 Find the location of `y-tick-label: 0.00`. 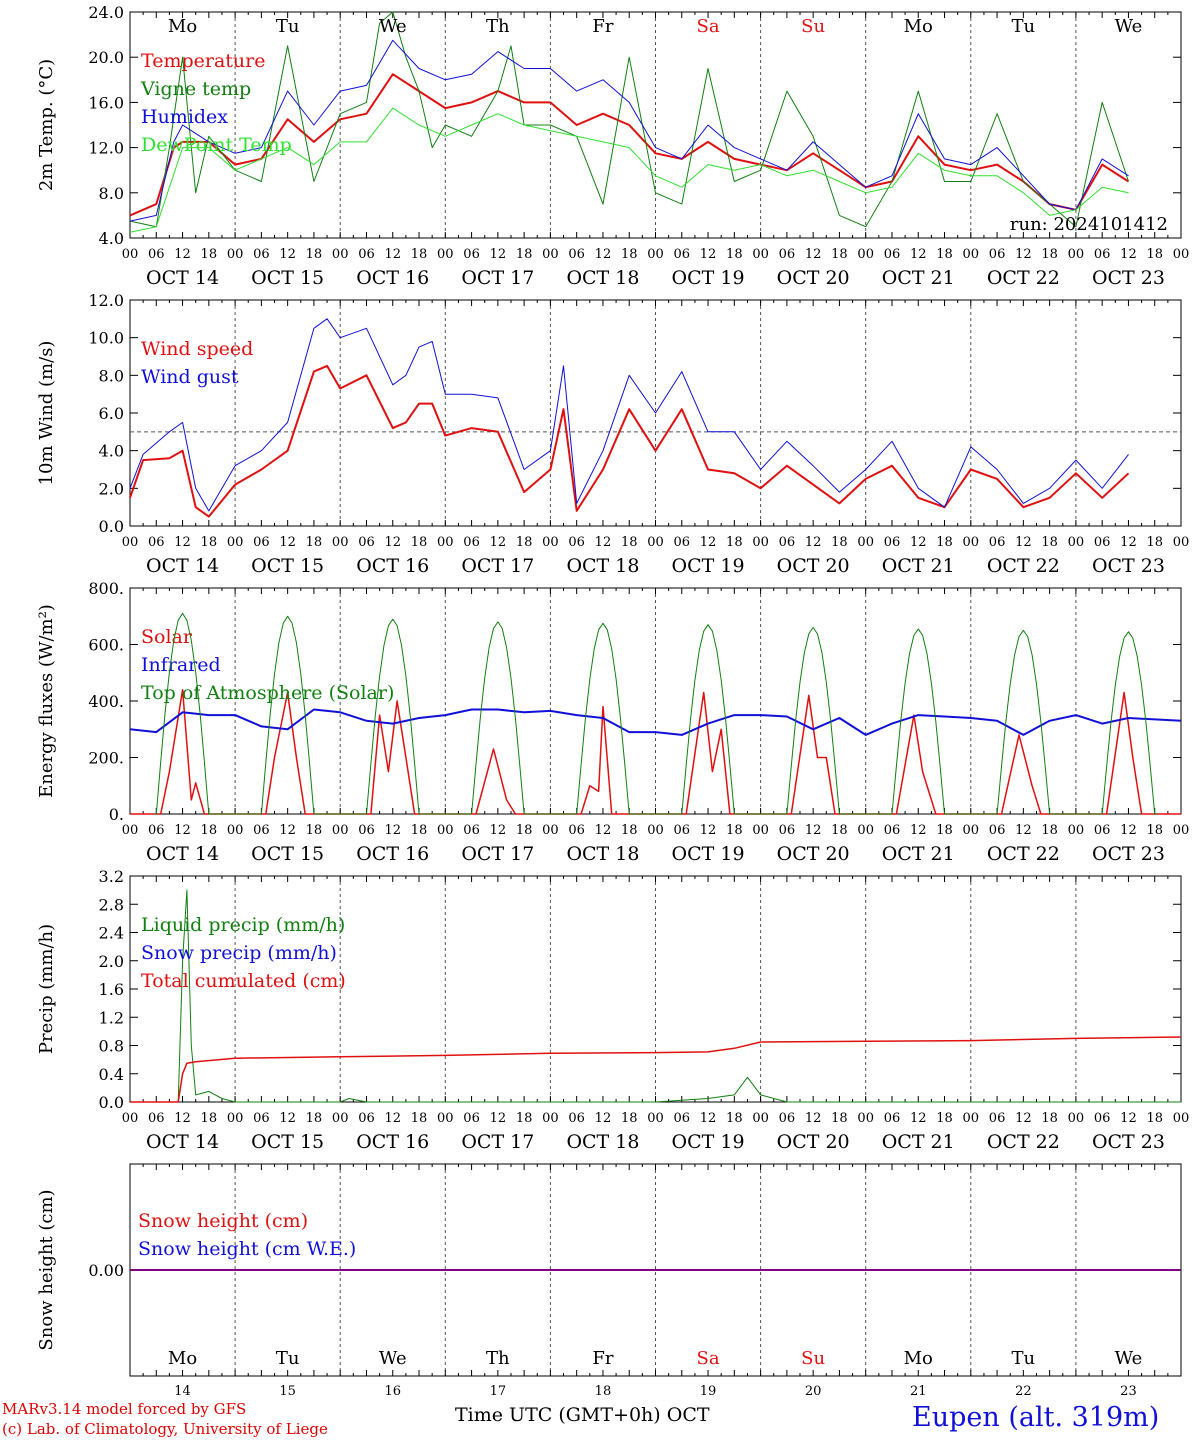

y-tick-label: 0.00 is located at coordinates (106, 1270).